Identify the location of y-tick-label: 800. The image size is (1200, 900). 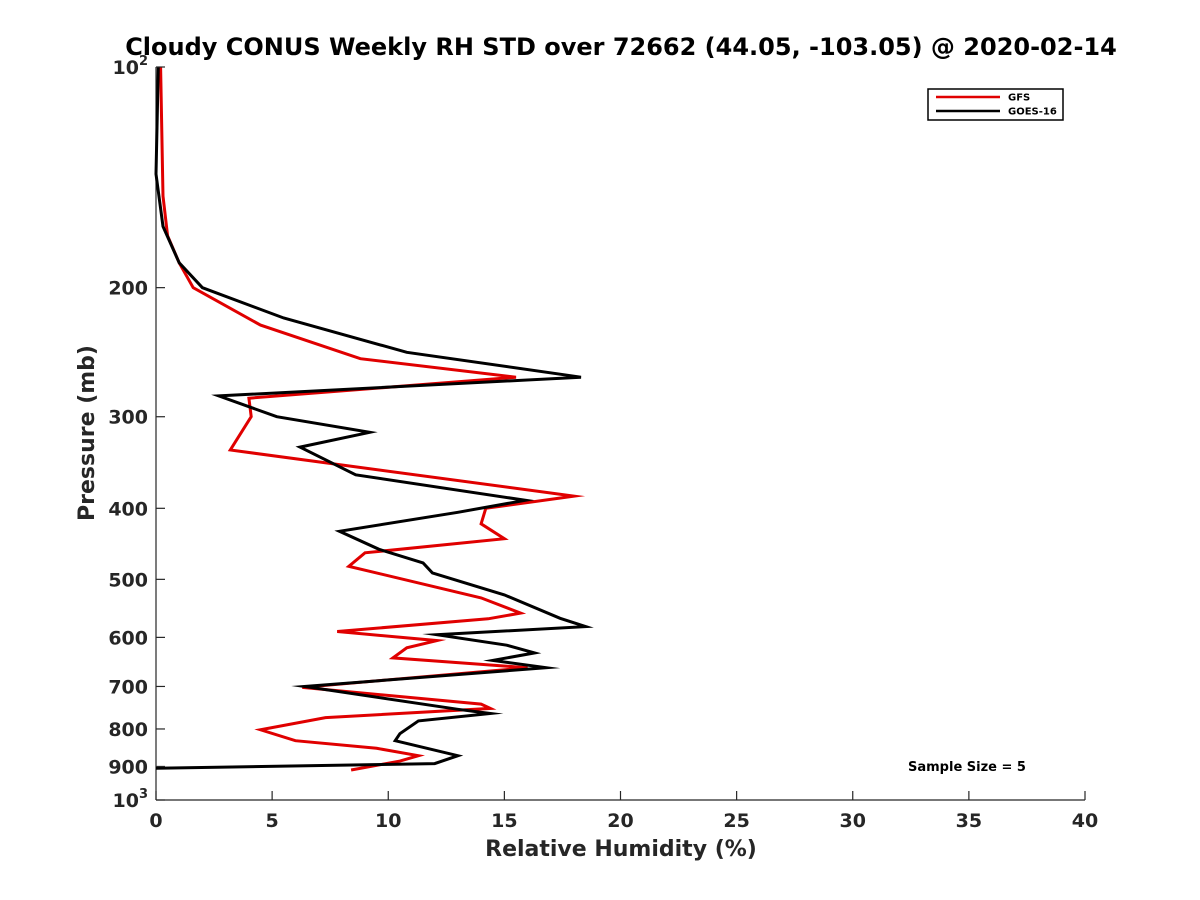
(128, 730).